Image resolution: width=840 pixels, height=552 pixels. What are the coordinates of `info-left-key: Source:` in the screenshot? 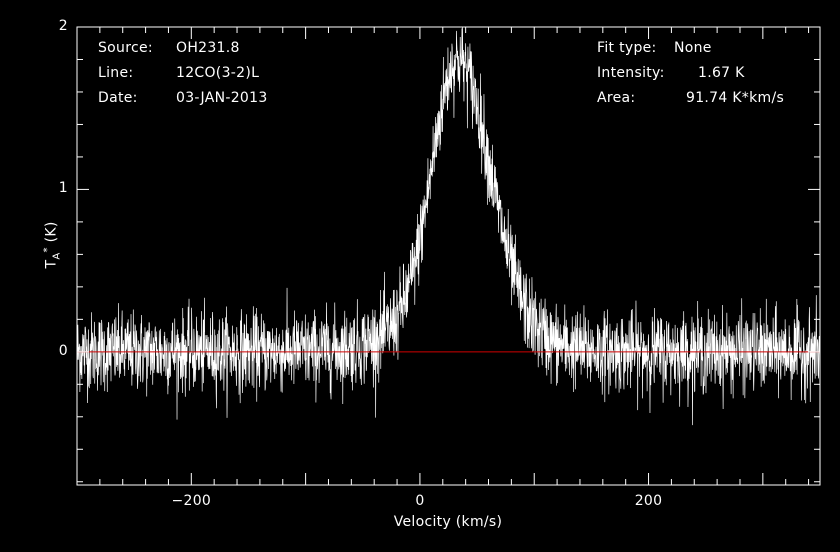 It's located at (125, 48).